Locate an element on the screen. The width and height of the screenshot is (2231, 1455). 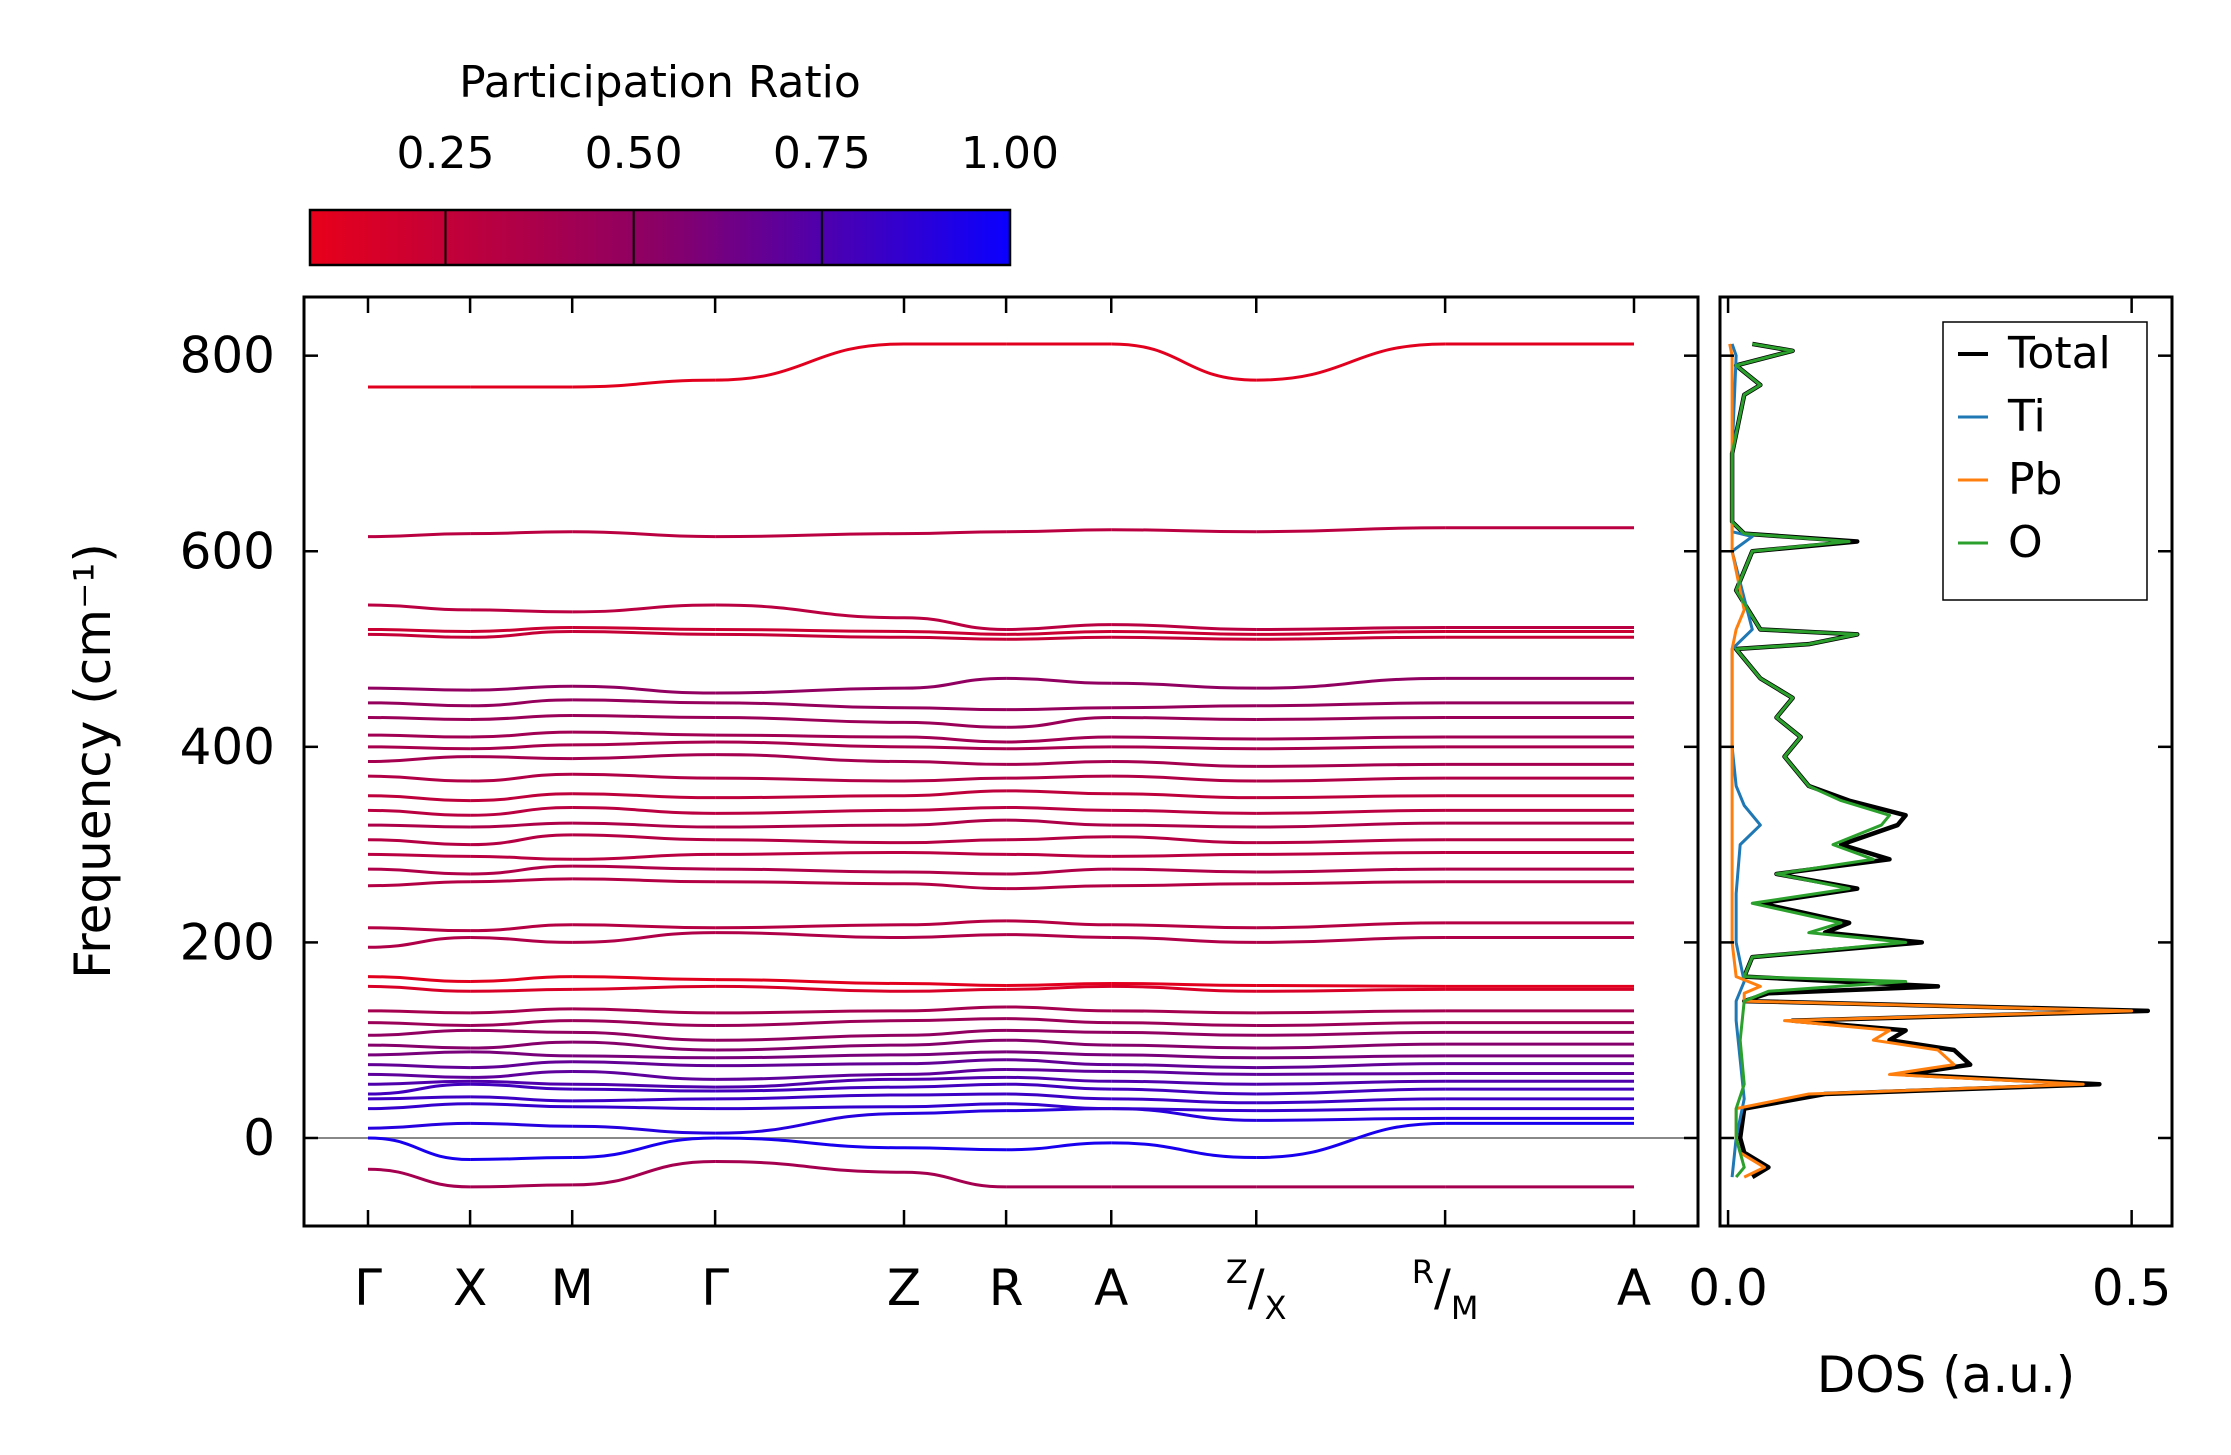
x-tick-label: Z is located at coordinates (904, 1288).